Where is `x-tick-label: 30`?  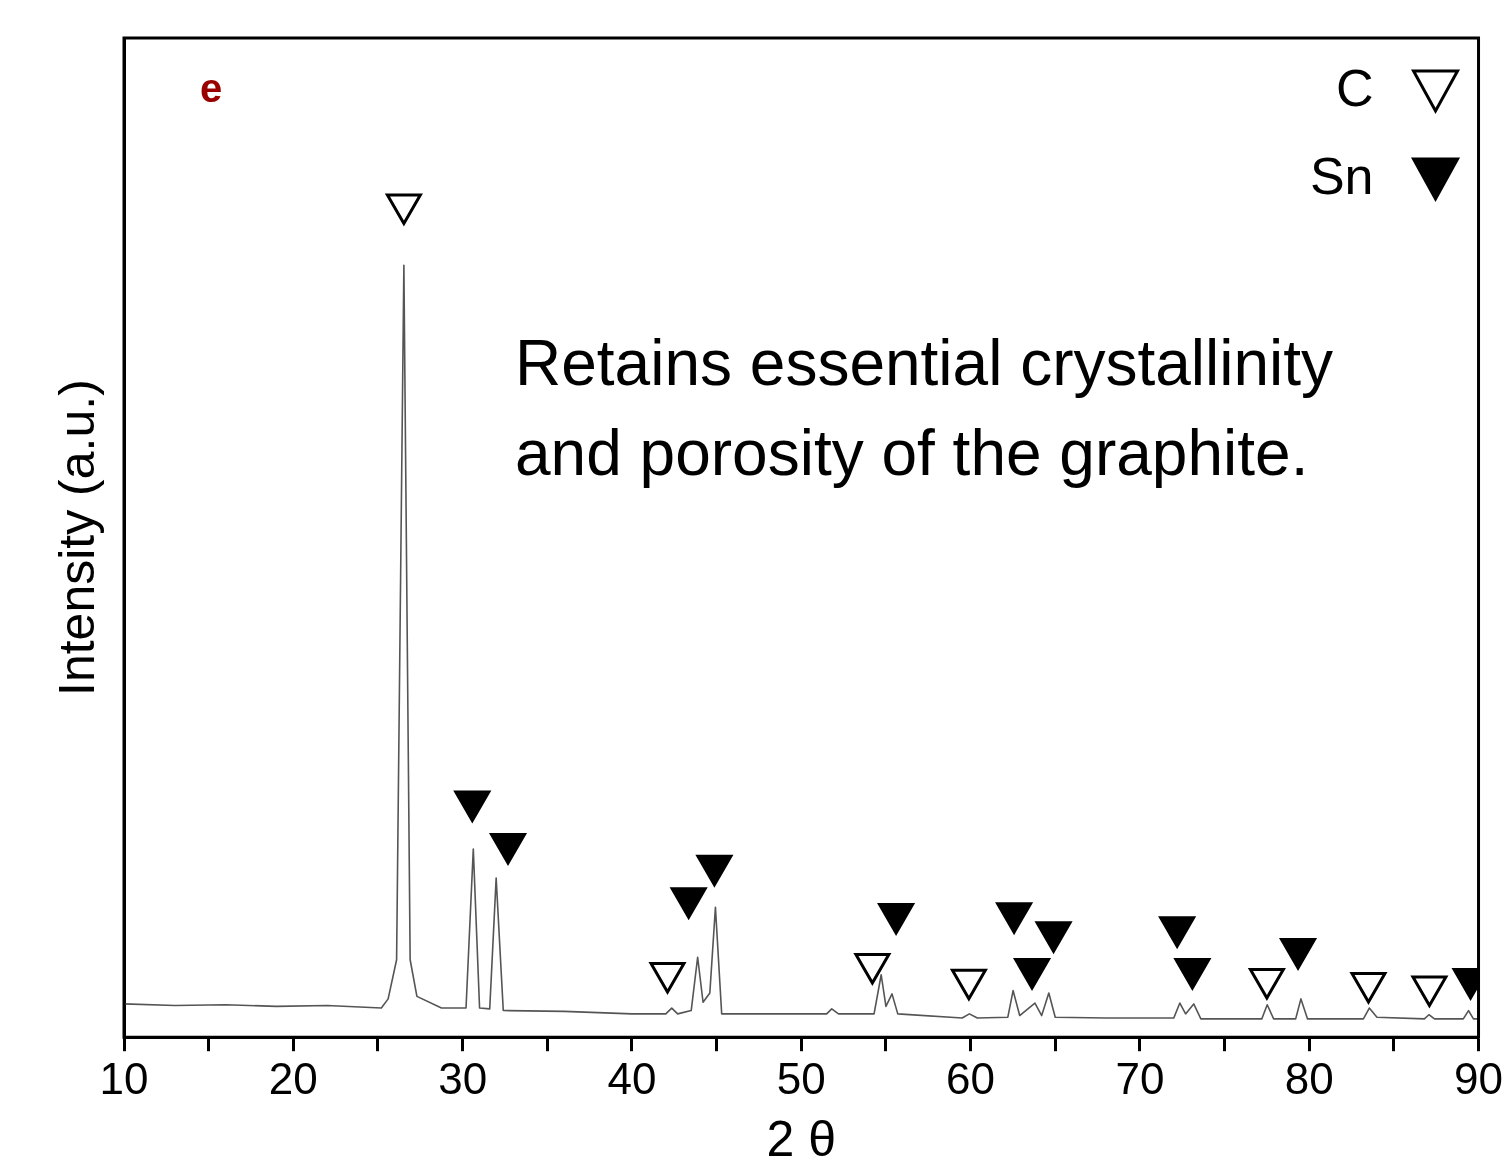
x-tick-label: 30 is located at coordinates (463, 1078).